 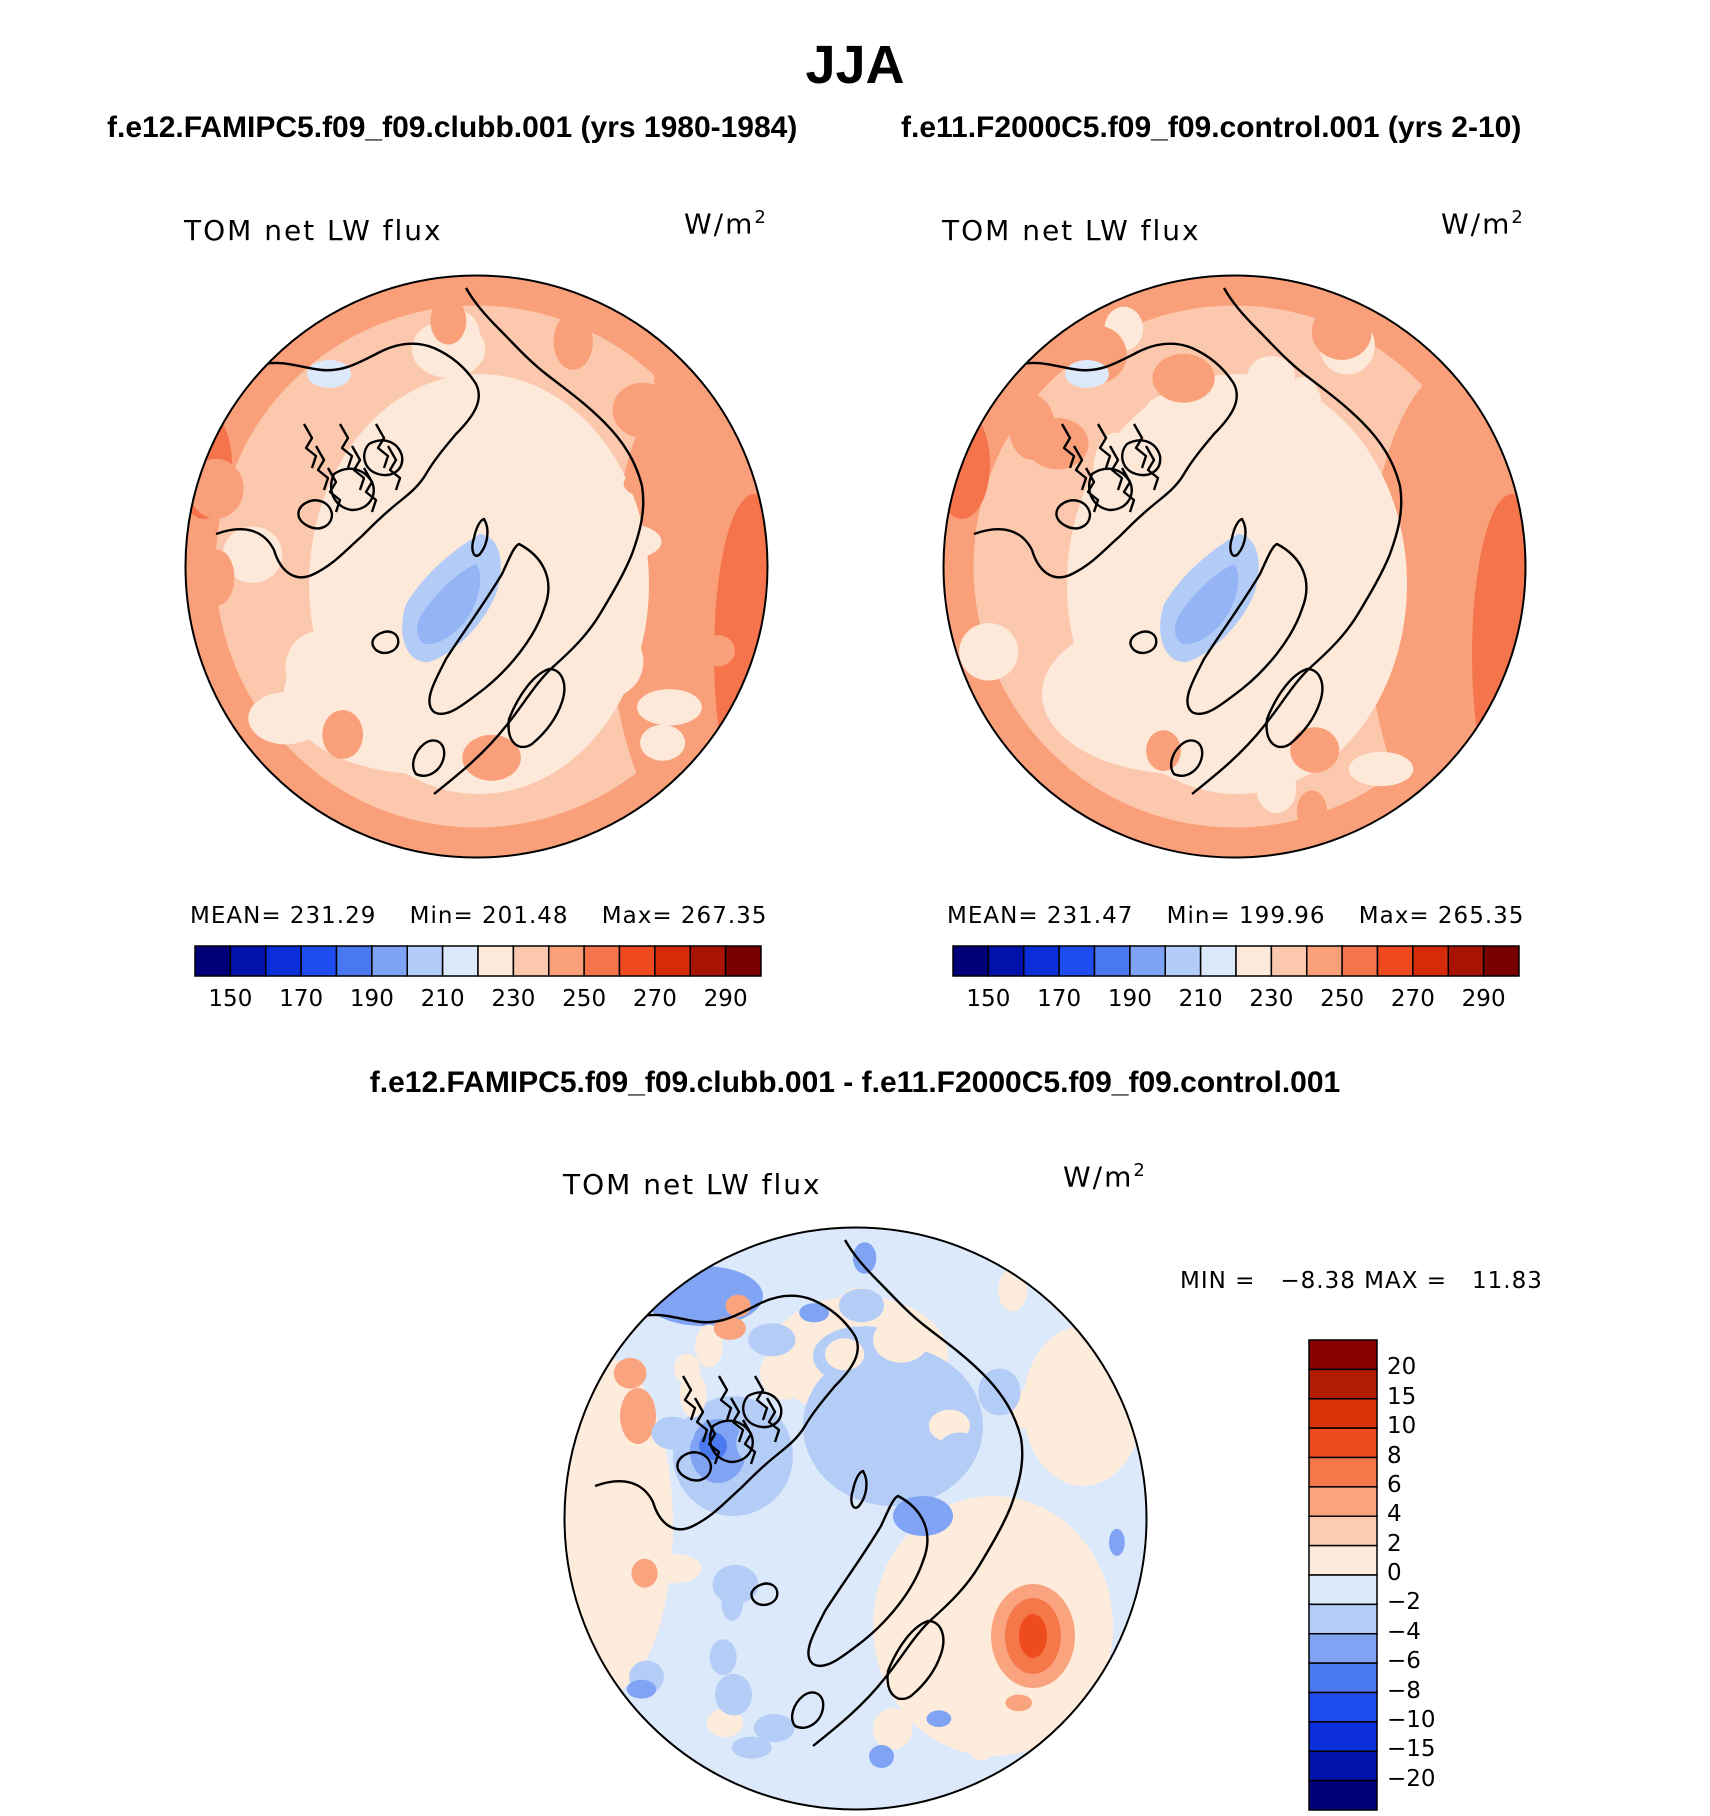 I want to click on panel2-stats: MEAN= 231.47 Min= 199.96 Max= 265.35, so click(x=1236, y=916).